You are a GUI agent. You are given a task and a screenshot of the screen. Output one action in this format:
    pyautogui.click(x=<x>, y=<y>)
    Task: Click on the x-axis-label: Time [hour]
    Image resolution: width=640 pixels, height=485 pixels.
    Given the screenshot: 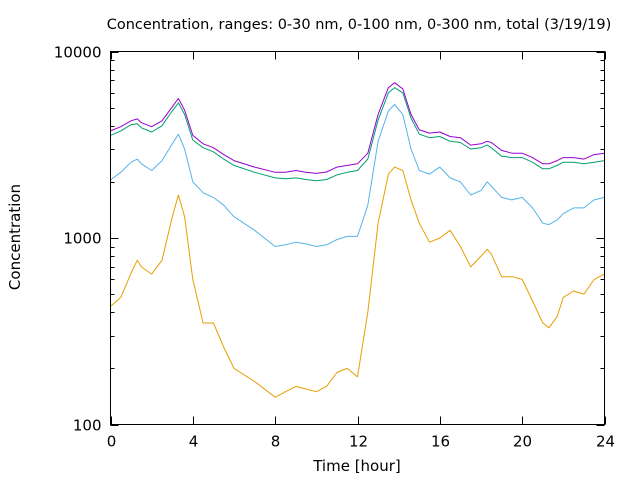 What is the action you would take?
    pyautogui.click(x=356, y=466)
    